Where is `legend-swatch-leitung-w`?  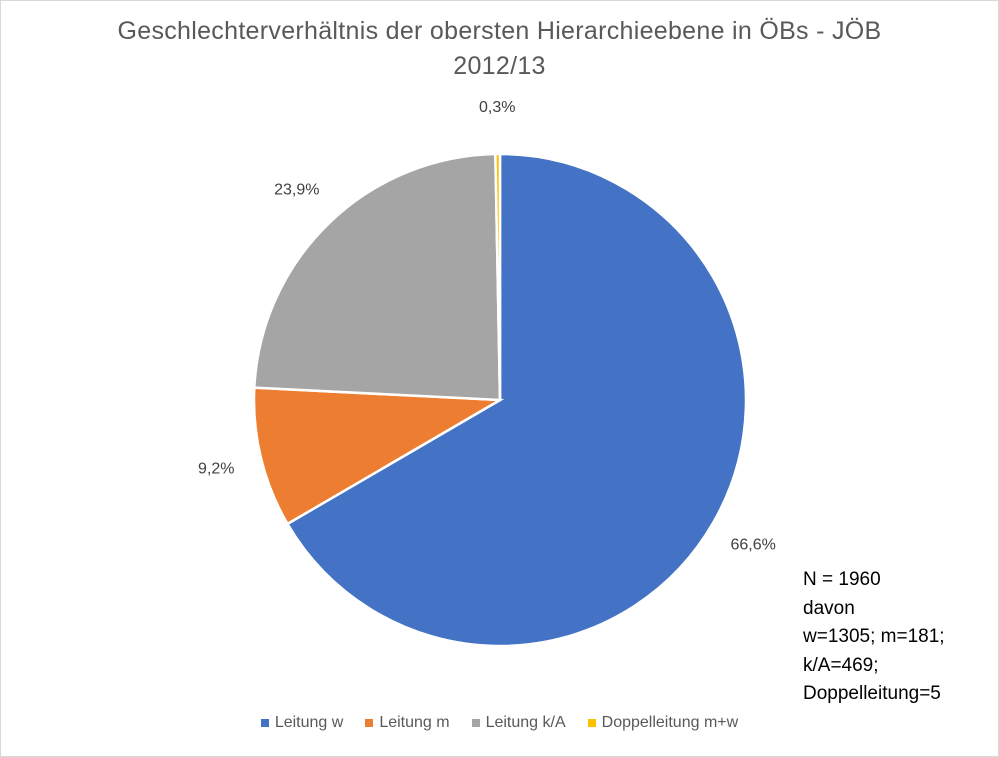 legend-swatch-leitung-w is located at coordinates (264, 723).